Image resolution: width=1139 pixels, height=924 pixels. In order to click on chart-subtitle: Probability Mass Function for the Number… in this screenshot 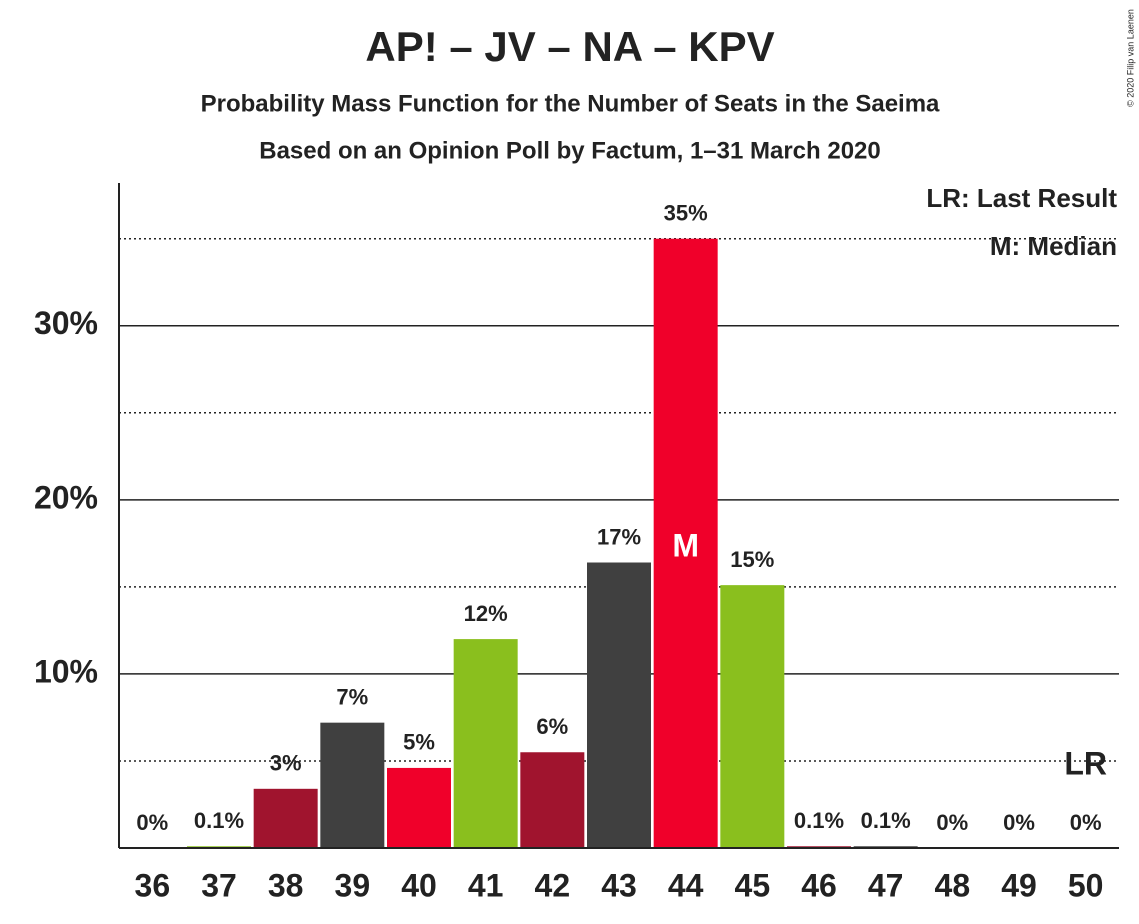, I will do `click(570, 103)`.